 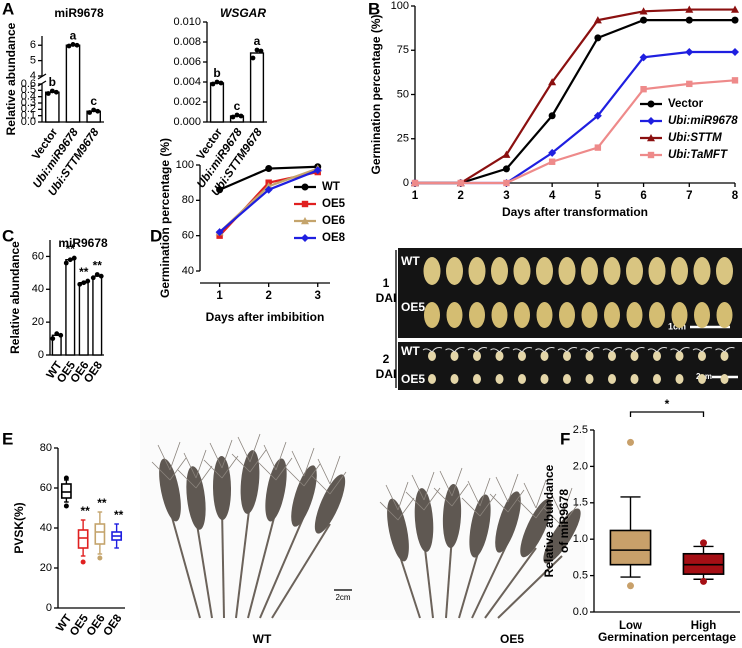 I want to click on day-label: 1, so click(x=386, y=283).